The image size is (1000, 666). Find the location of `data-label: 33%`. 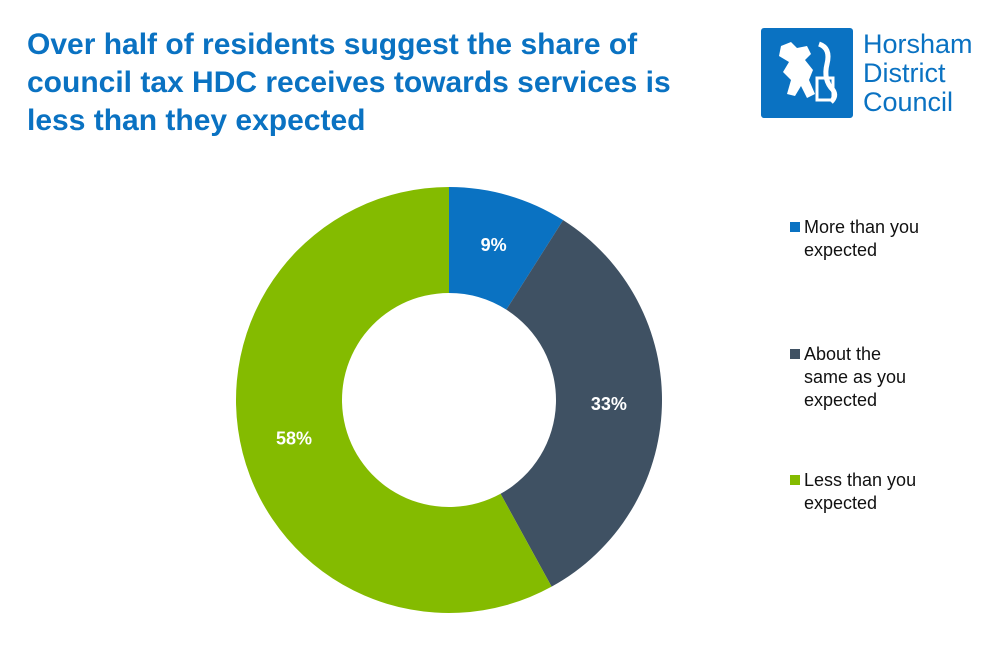

data-label: 33% is located at coordinates (609, 404).